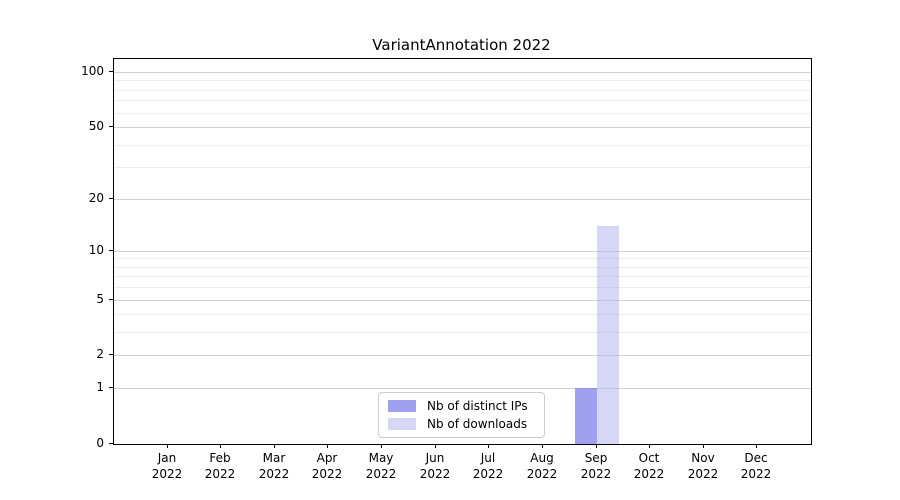  What do you see at coordinates (477, 405) in the screenshot?
I see `legend-label: Nb of distinct IPs` at bounding box center [477, 405].